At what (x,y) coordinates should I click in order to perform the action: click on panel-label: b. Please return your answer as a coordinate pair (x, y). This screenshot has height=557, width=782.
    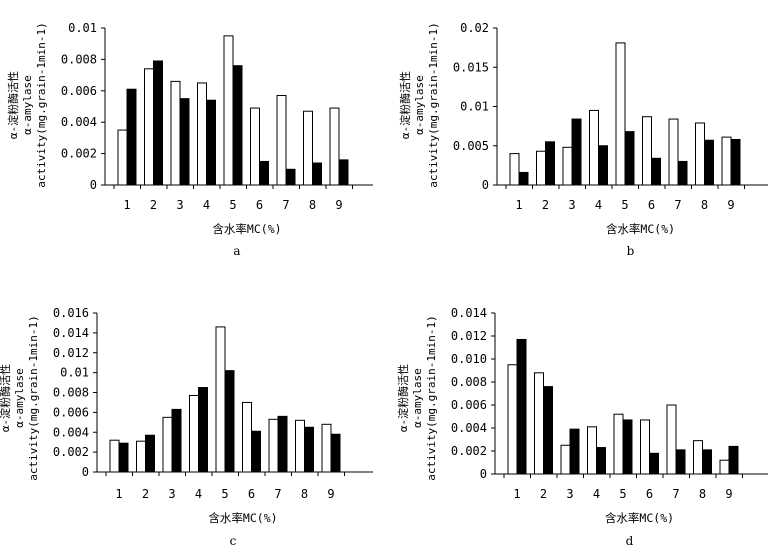
    Looking at the image, I should click on (631, 251).